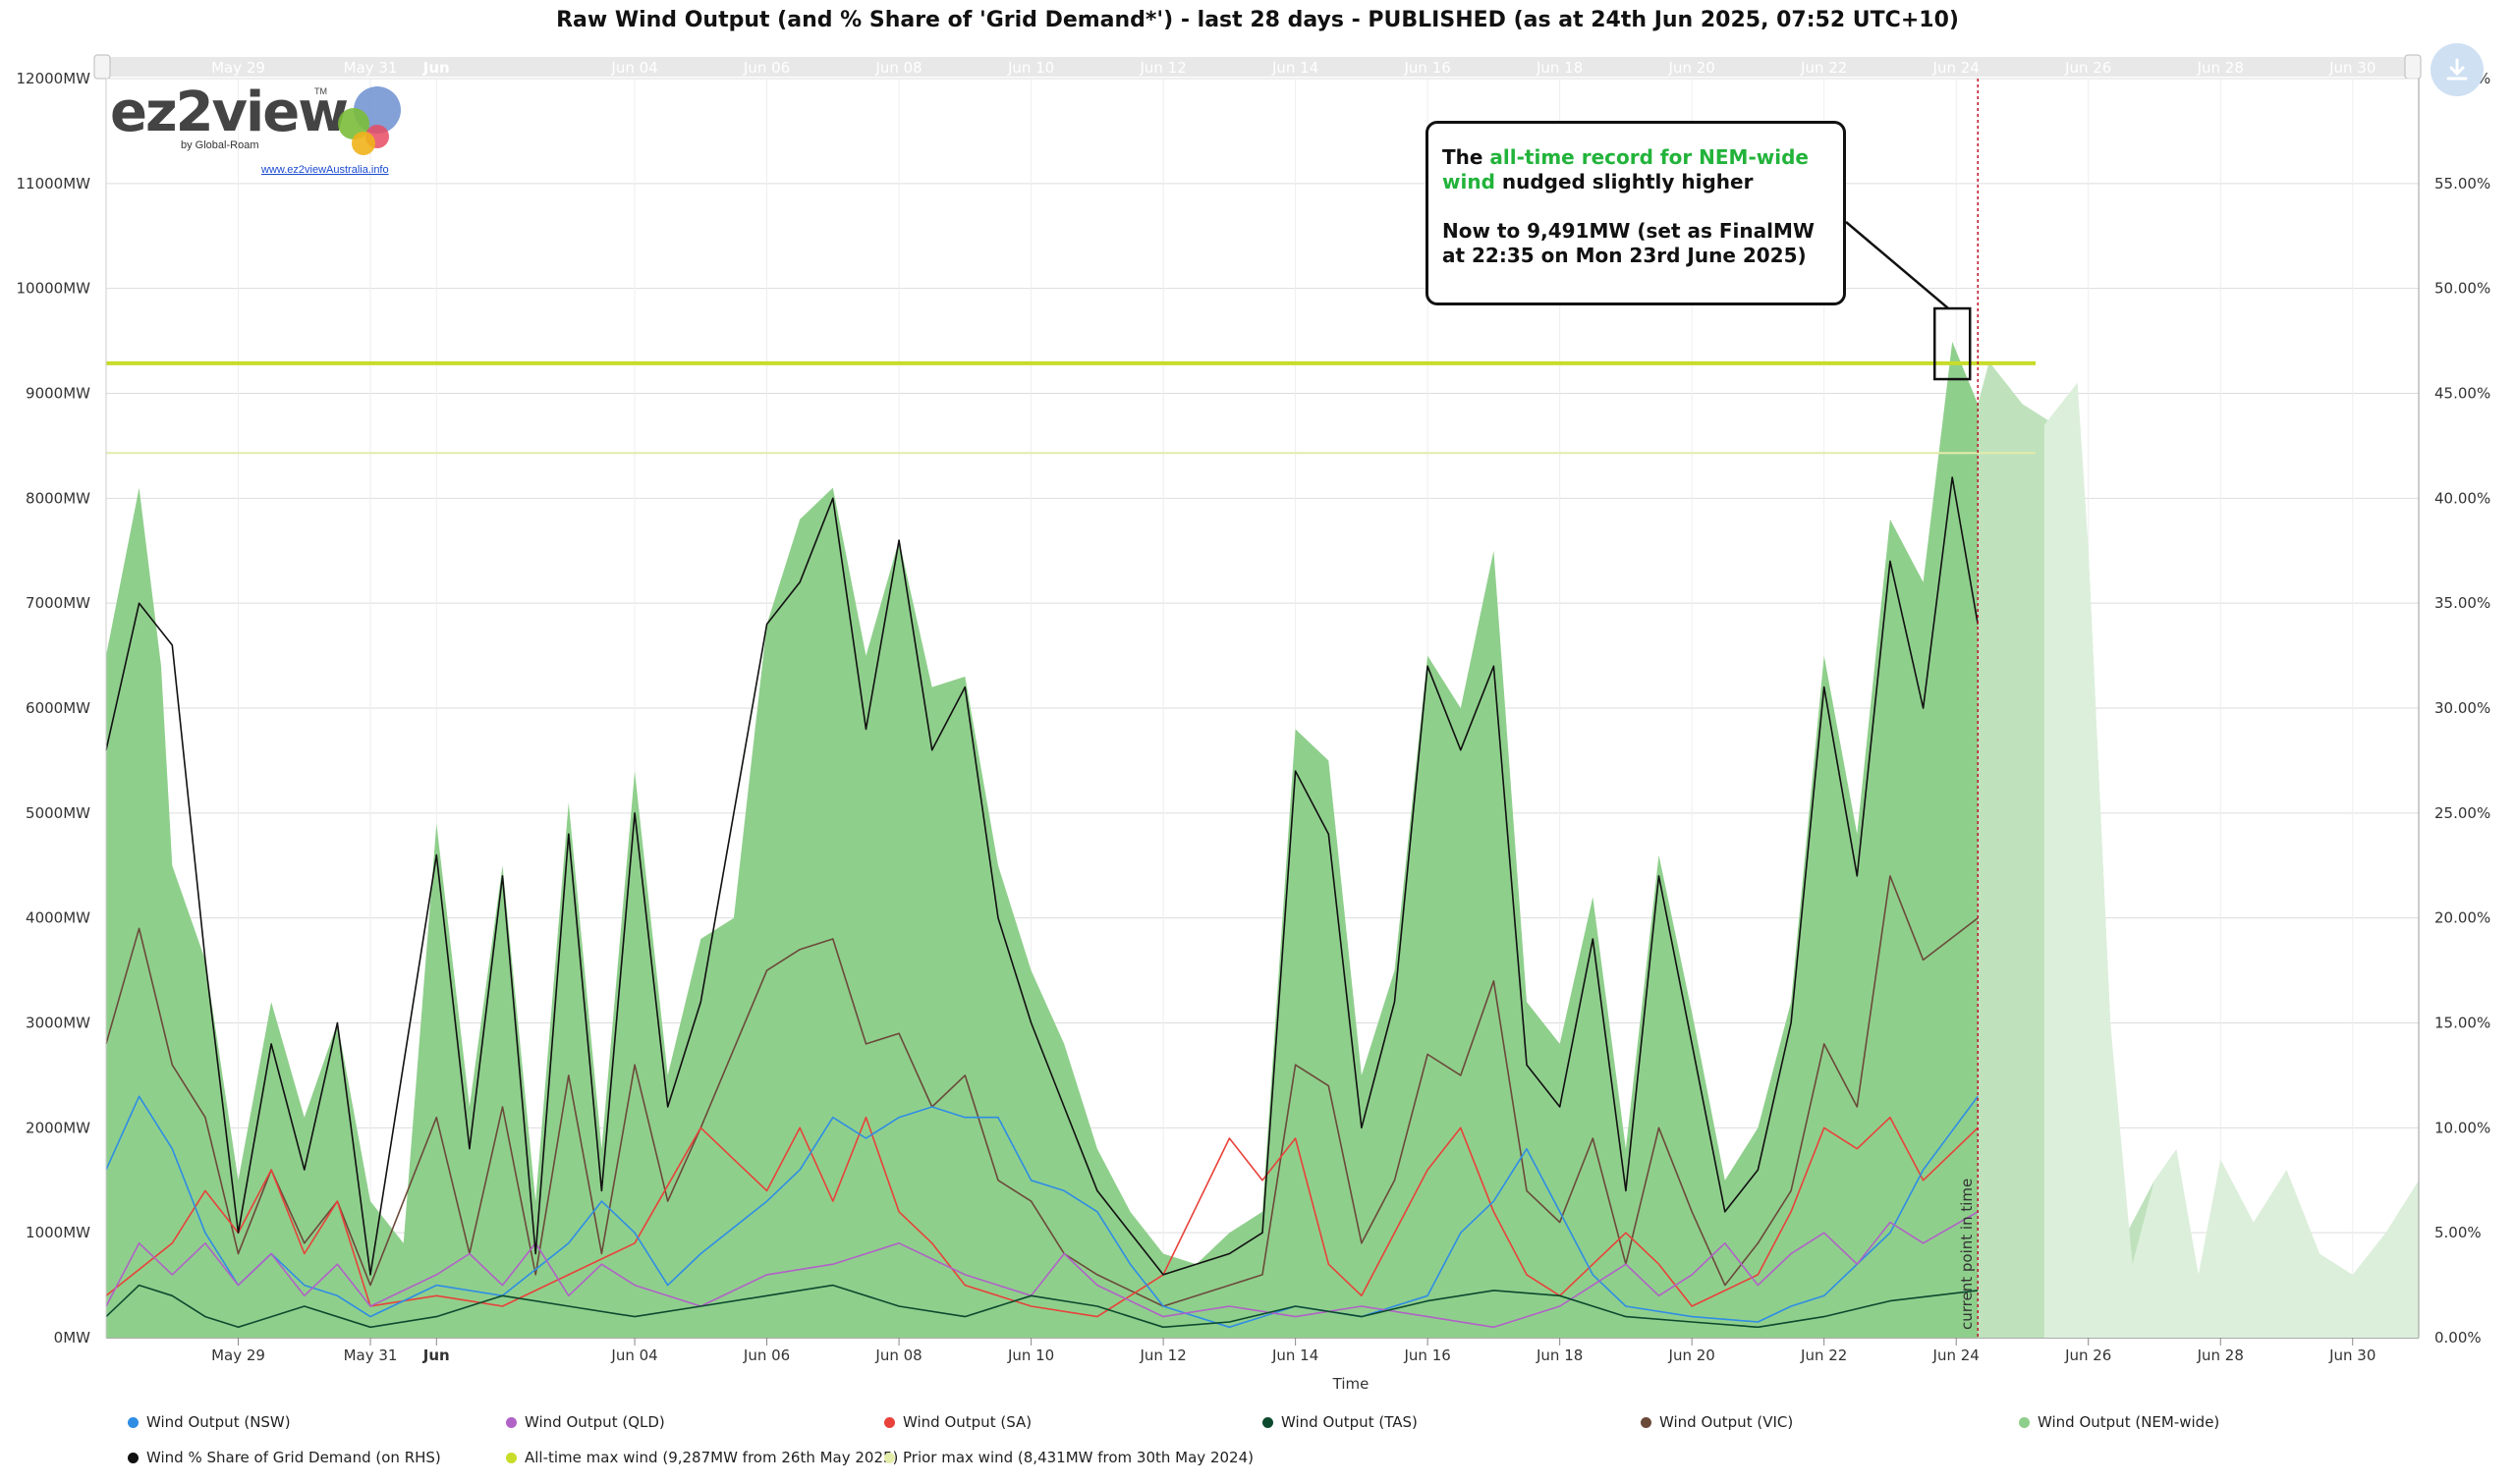 Image resolution: width=2515 pixels, height=1484 pixels. What do you see at coordinates (2462, 918) in the screenshot?
I see `y-tick-right: 20.00%` at bounding box center [2462, 918].